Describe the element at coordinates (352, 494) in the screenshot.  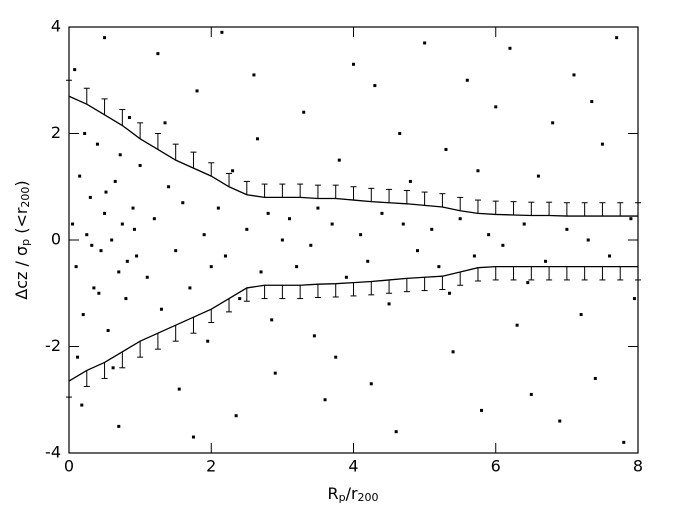
I see `x-axis-label: Rp/r200` at that location.